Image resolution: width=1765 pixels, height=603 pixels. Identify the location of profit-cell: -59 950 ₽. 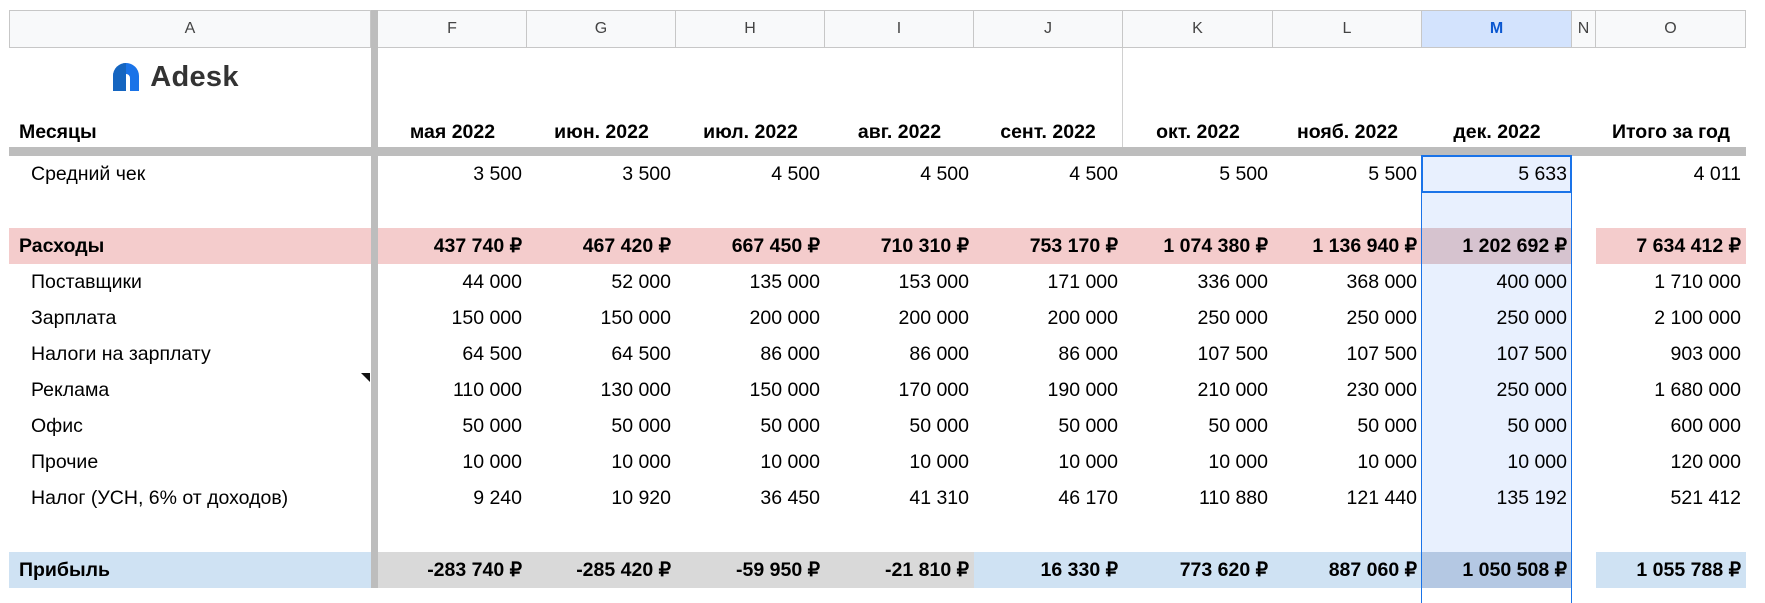
(750, 570).